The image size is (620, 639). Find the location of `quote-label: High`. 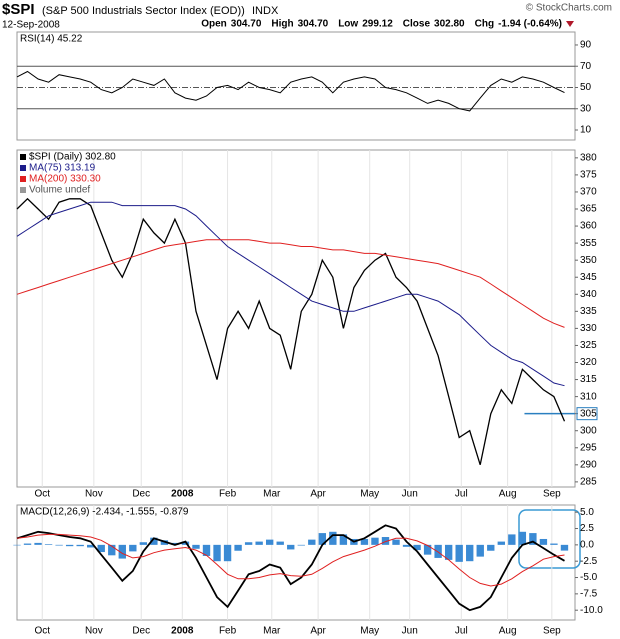

quote-label: High is located at coordinates (282, 24).